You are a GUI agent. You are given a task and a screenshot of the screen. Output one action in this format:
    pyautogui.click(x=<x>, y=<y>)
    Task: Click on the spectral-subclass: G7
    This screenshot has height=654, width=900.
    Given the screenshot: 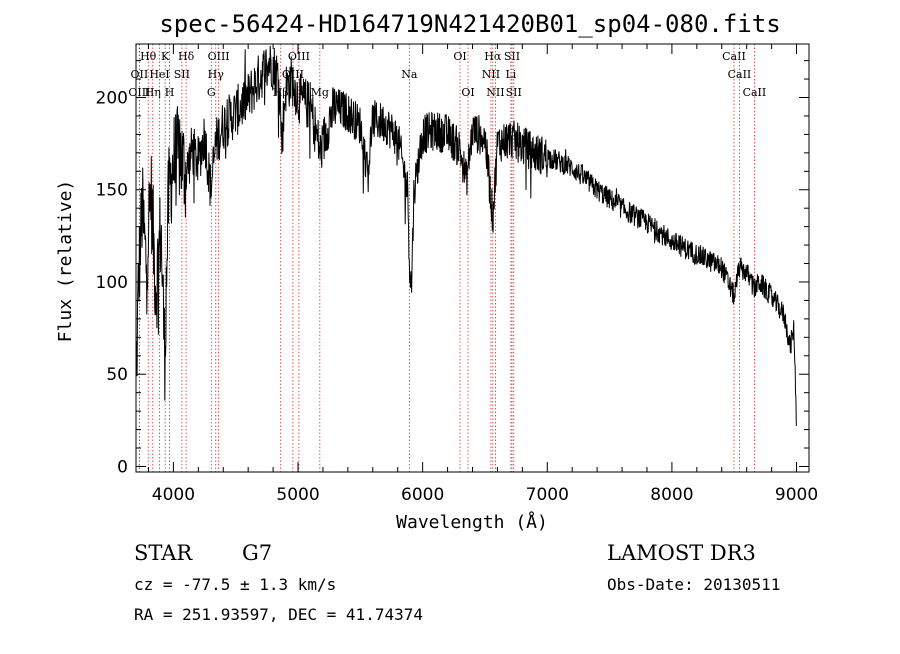 What is the action you would take?
    pyautogui.click(x=257, y=553)
    